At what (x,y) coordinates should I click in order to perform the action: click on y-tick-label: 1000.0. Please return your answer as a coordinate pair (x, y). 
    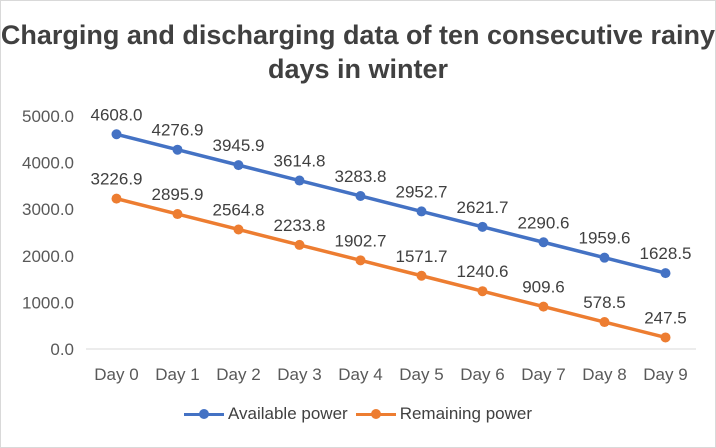
    Looking at the image, I should click on (48, 302).